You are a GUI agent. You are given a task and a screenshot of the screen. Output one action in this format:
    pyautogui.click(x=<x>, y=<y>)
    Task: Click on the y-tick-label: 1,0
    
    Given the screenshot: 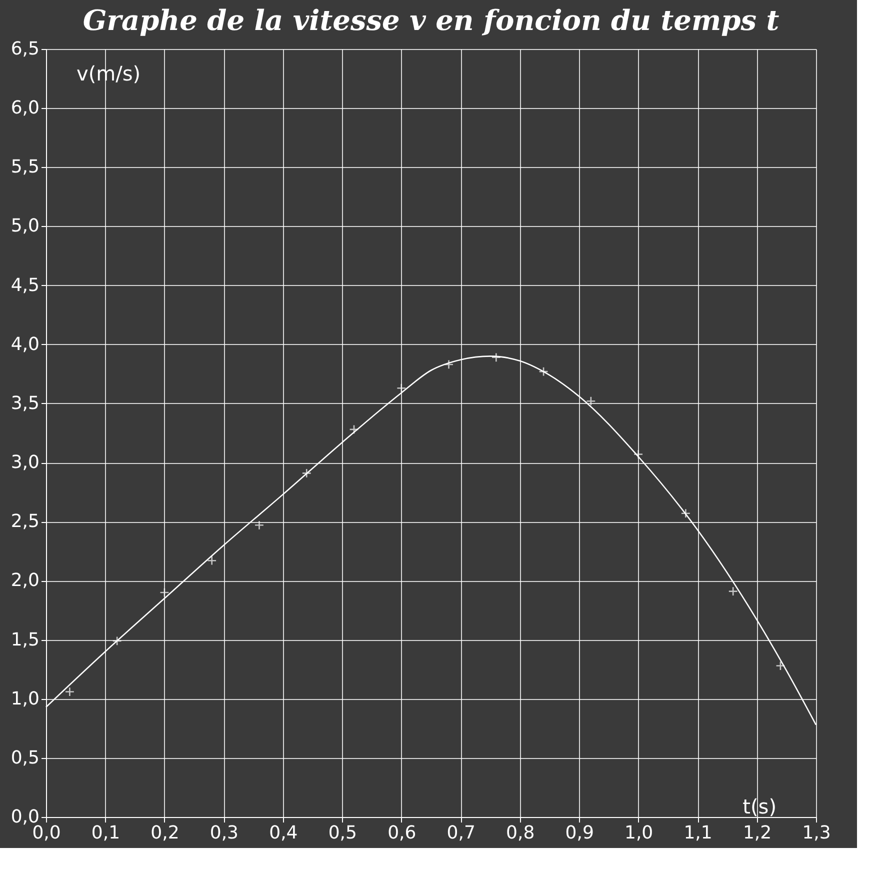 What is the action you would take?
    pyautogui.click(x=25, y=699)
    